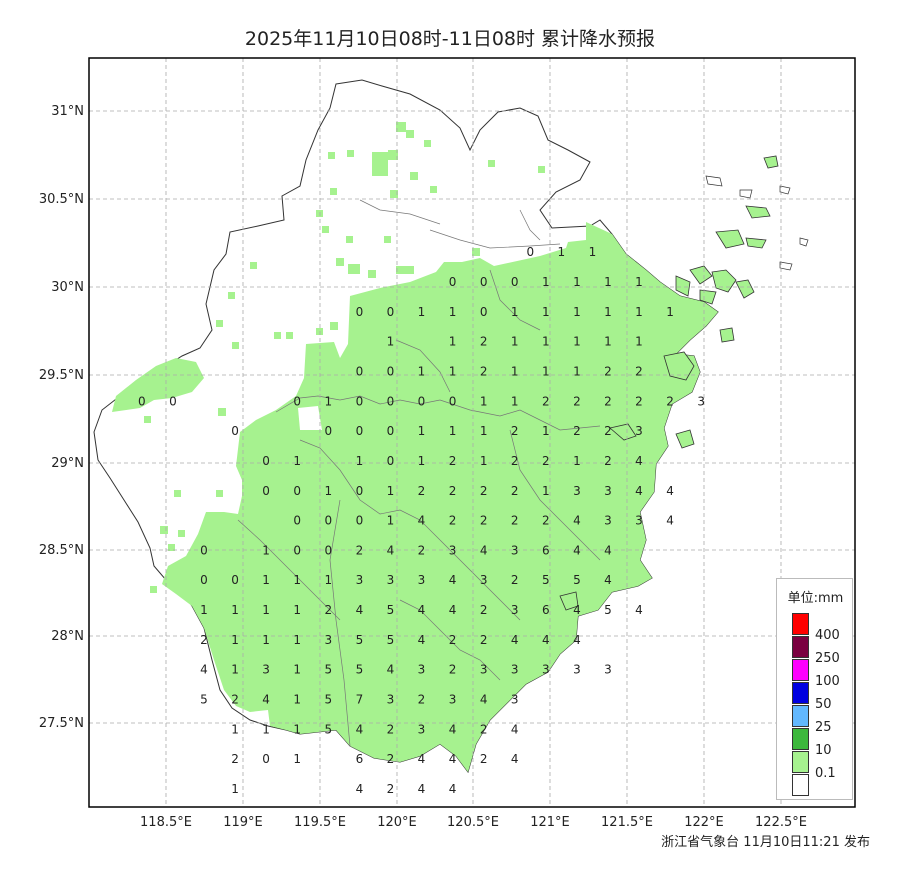  What do you see at coordinates (669, 383) in the screenshot?
I see `coastal-islands` at bounding box center [669, 383].